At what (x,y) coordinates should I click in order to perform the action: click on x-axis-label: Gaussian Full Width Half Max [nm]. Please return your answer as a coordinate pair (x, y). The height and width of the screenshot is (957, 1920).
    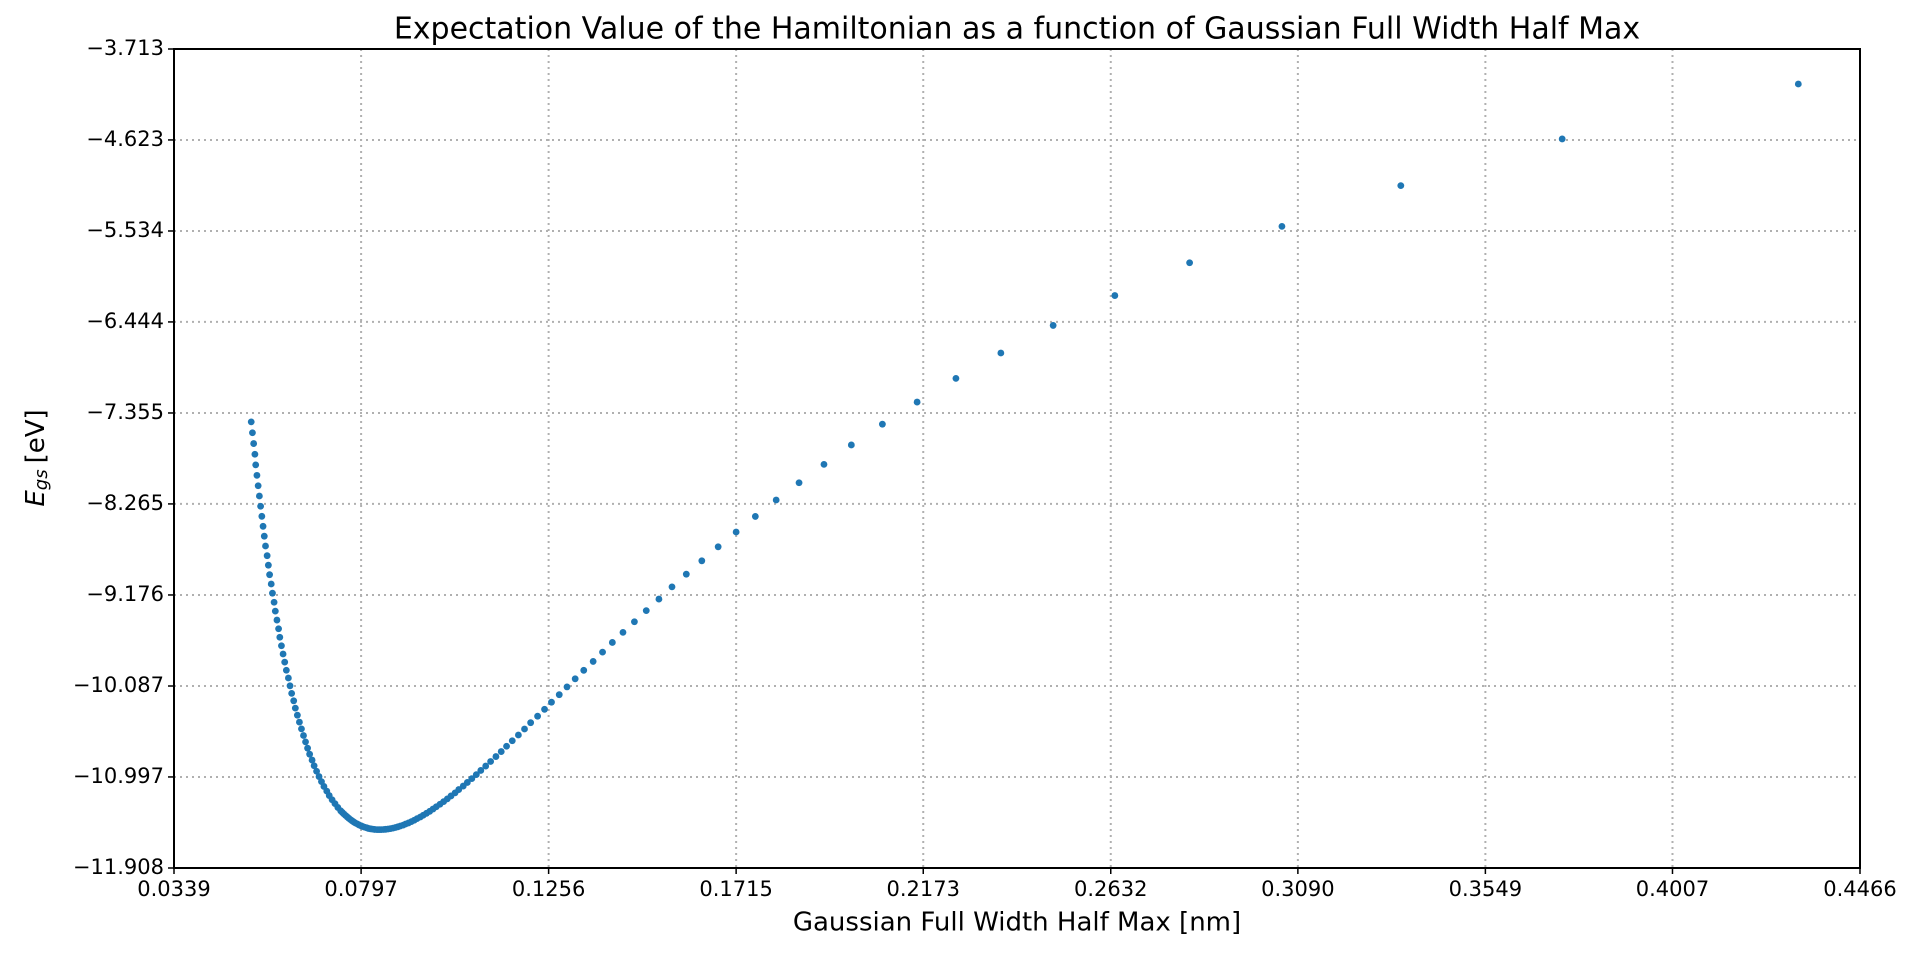
    Looking at the image, I should click on (1017, 923).